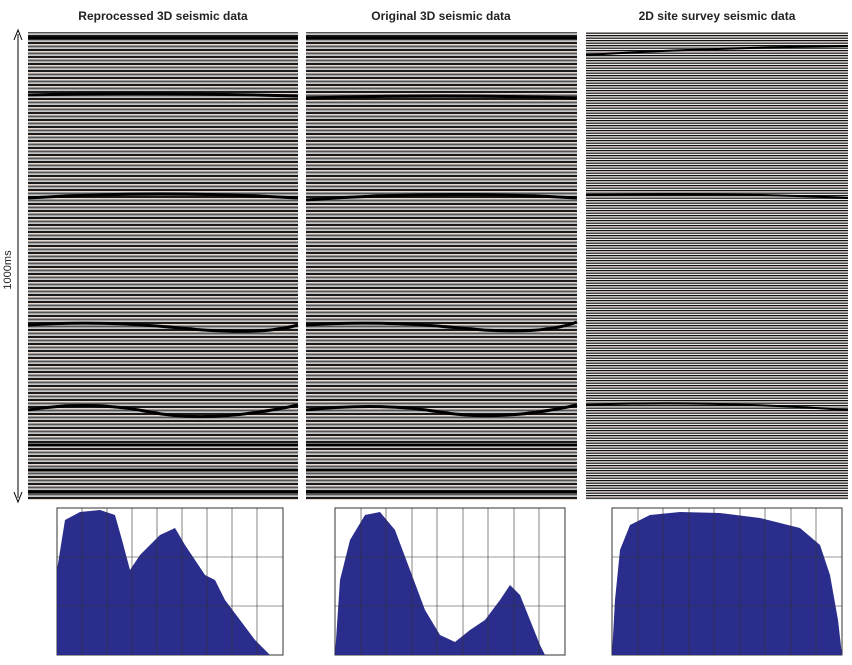 This screenshot has height=665, width=852. Describe the element at coordinates (8, 270) in the screenshot. I see `axis-label: 1000ms` at that location.